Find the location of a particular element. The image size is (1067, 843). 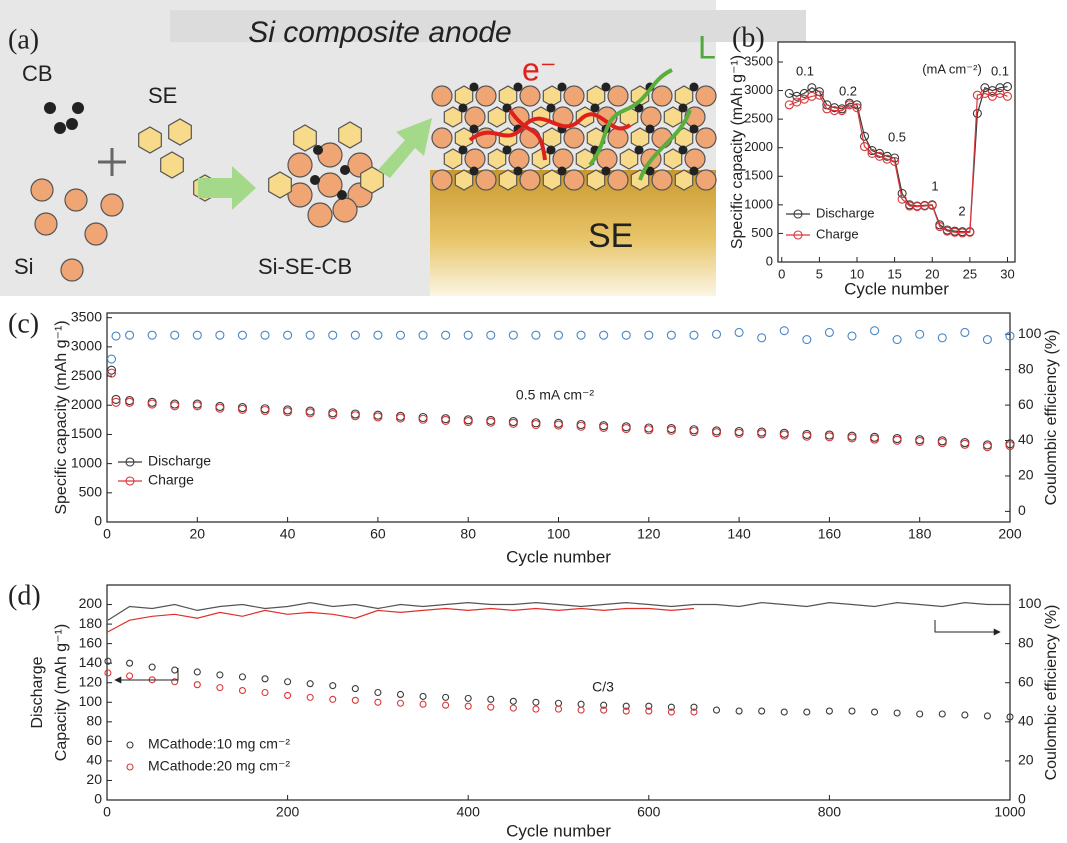

se-particle is located at coordinates (305, 138).